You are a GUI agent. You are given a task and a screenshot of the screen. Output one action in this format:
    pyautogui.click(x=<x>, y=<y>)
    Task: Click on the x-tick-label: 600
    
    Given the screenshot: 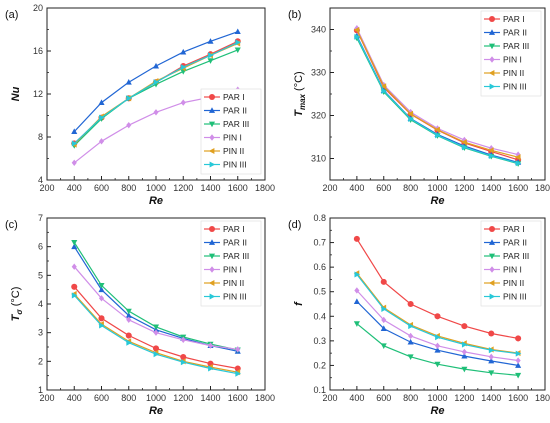 What is the action you would take?
    pyautogui.click(x=383, y=188)
    